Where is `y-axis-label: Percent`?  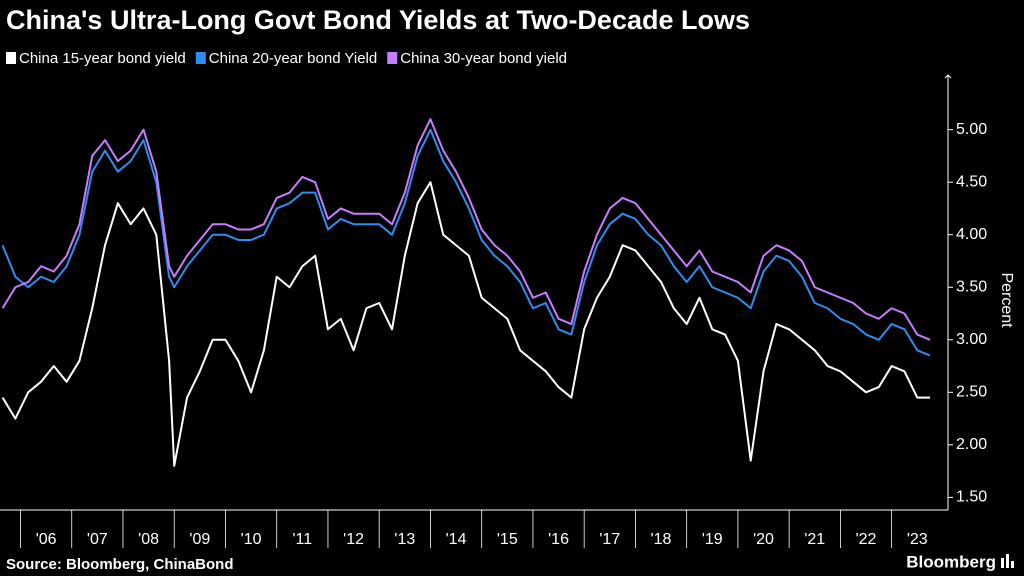 y-axis-label: Percent is located at coordinates (1006, 300).